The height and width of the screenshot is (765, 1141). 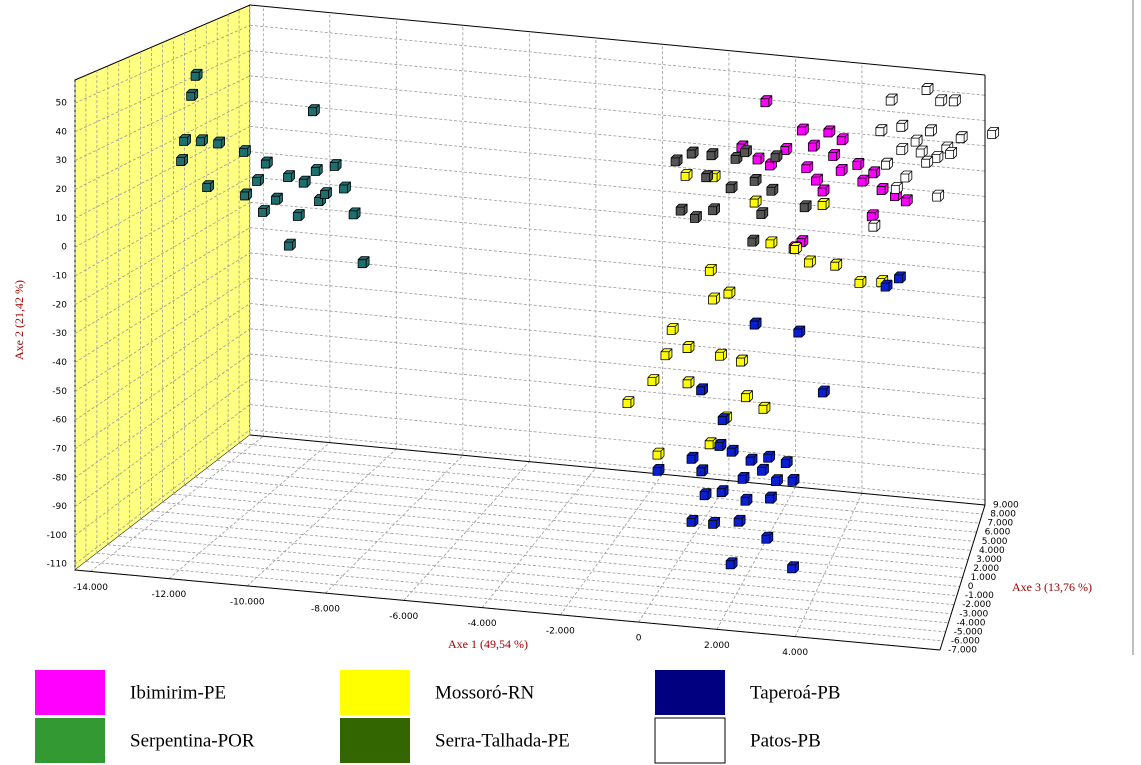 I want to click on x-tick-label: -8.000, so click(x=325, y=610).